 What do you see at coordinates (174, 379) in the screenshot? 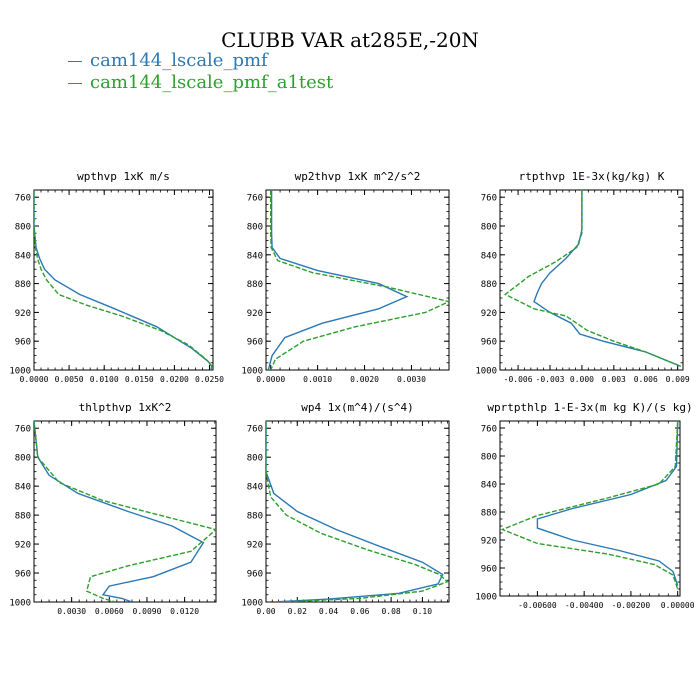
I see `x-tick-label: 0.0200` at bounding box center [174, 379].